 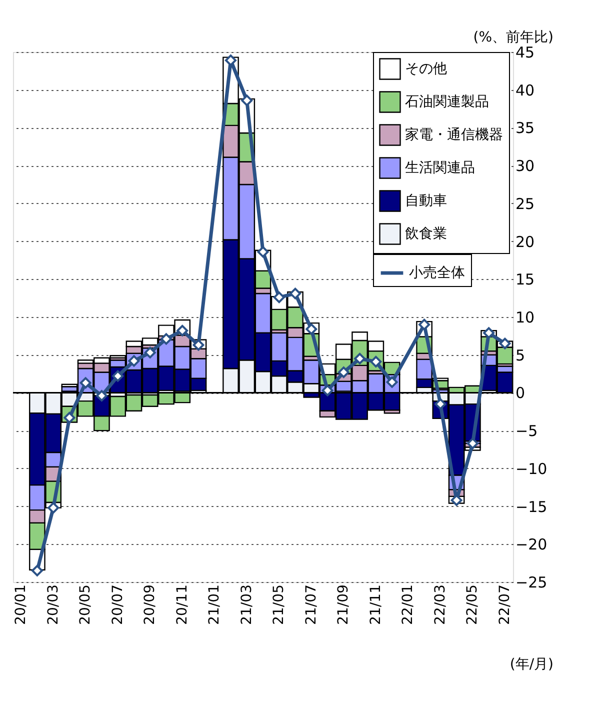 What do you see at coordinates (246, 604) in the screenshot?
I see `x-tick-label: 21/03` at bounding box center [246, 604].